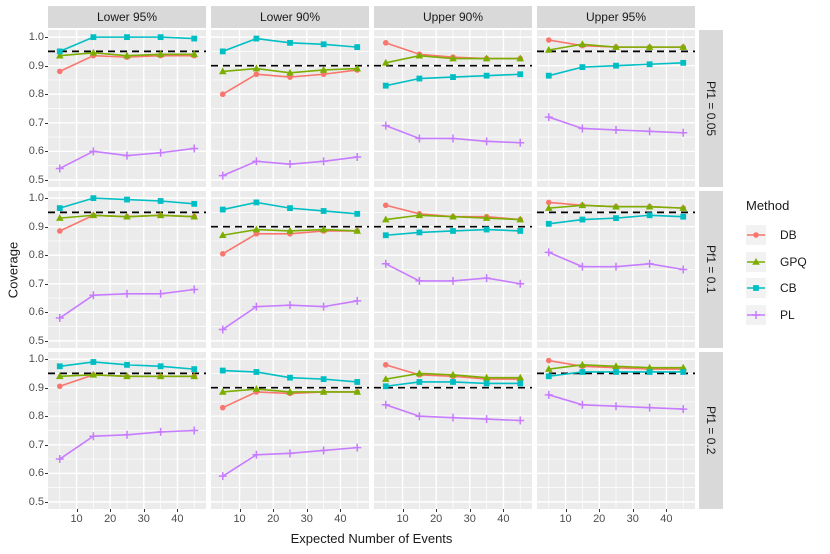  What do you see at coordinates (793, 261) in the screenshot?
I see `legend-label-gpq: GPQ` at bounding box center [793, 261].